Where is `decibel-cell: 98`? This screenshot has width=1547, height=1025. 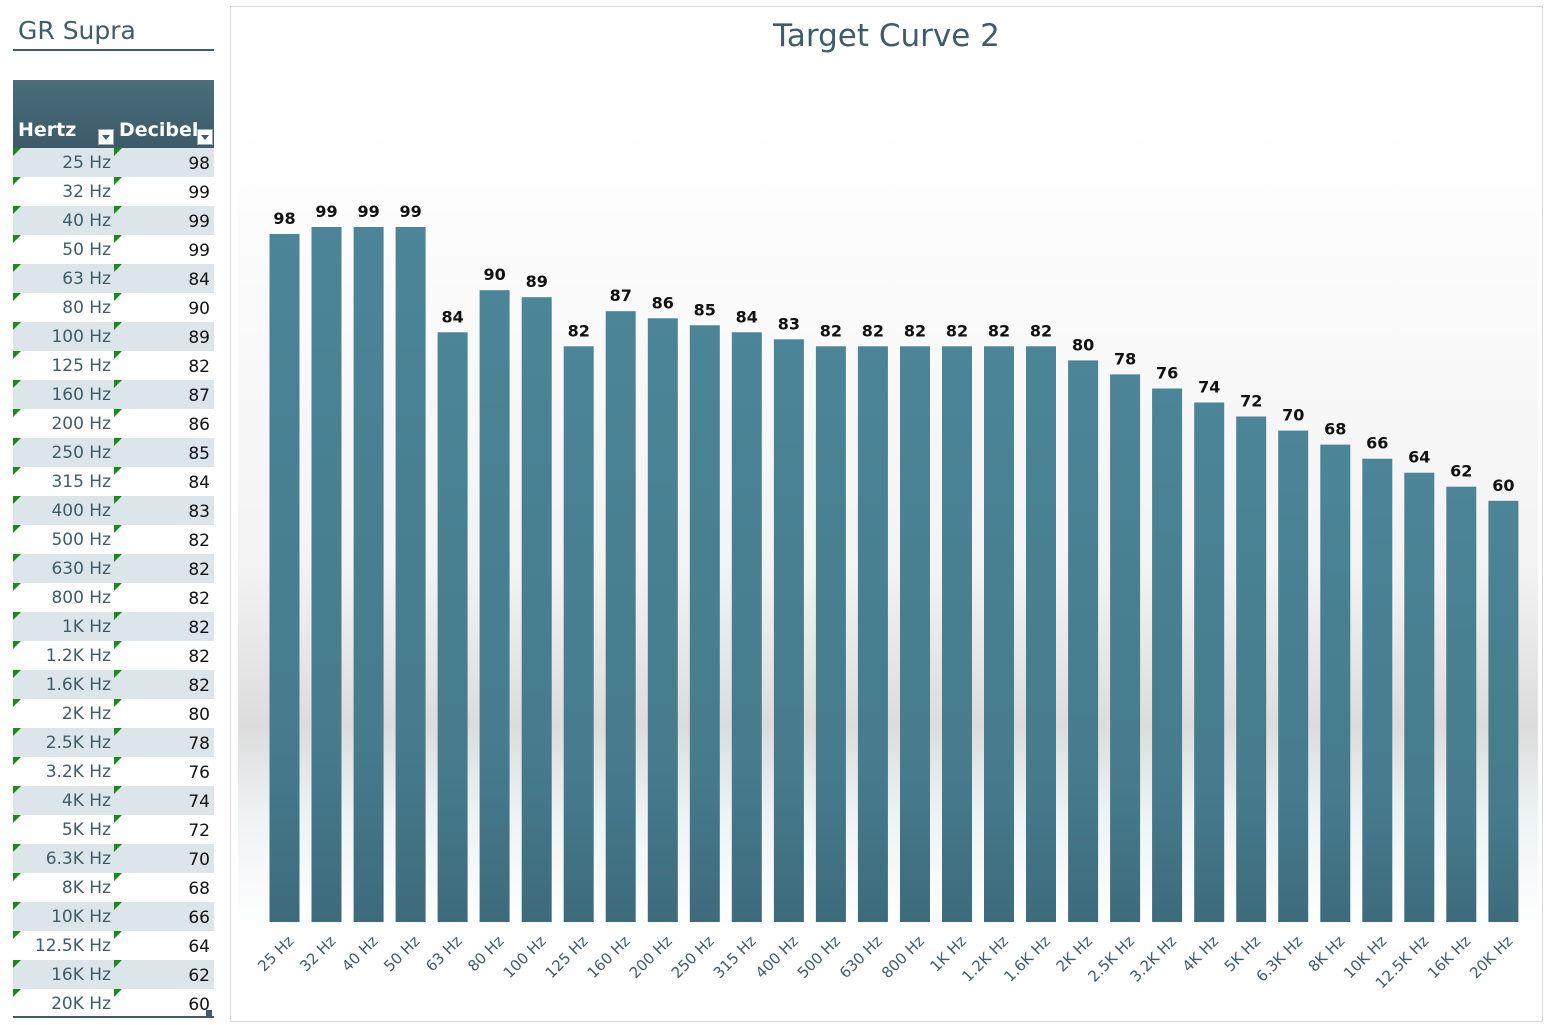
decibel-cell: 98 is located at coordinates (199, 164).